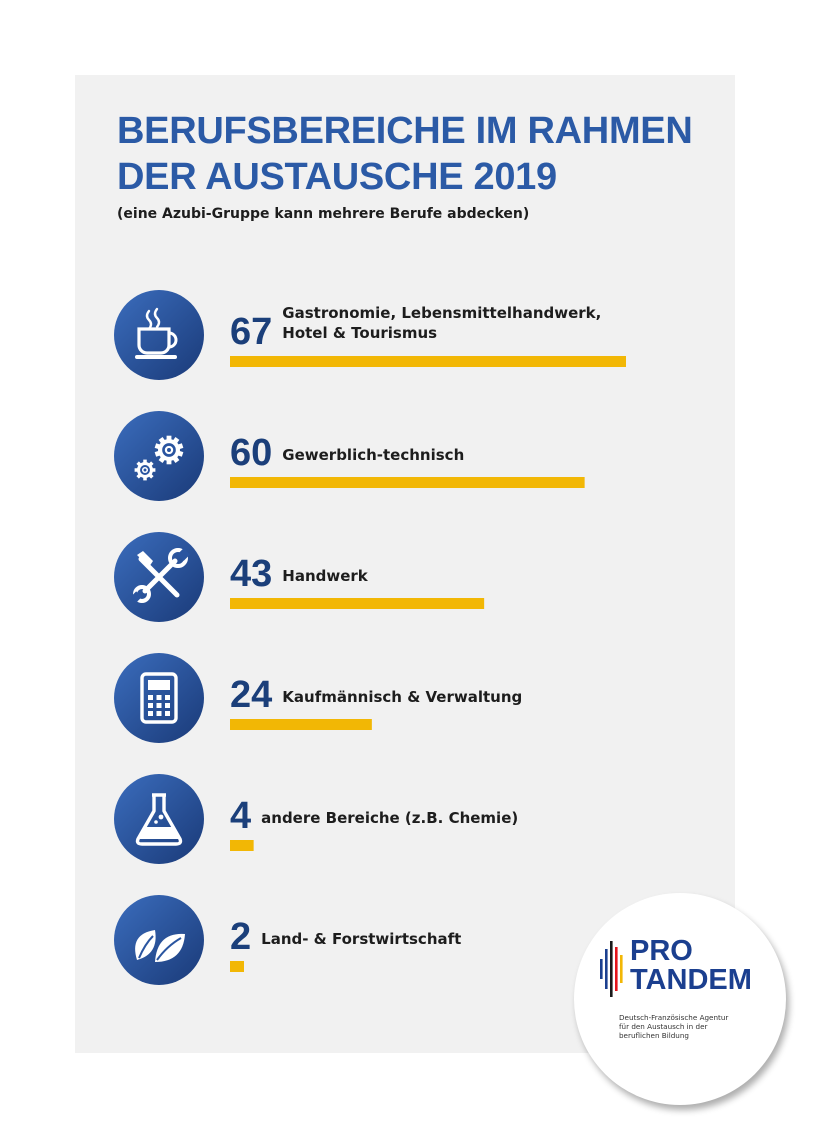  What do you see at coordinates (251, 695) in the screenshot?
I see `value-label: 24` at bounding box center [251, 695].